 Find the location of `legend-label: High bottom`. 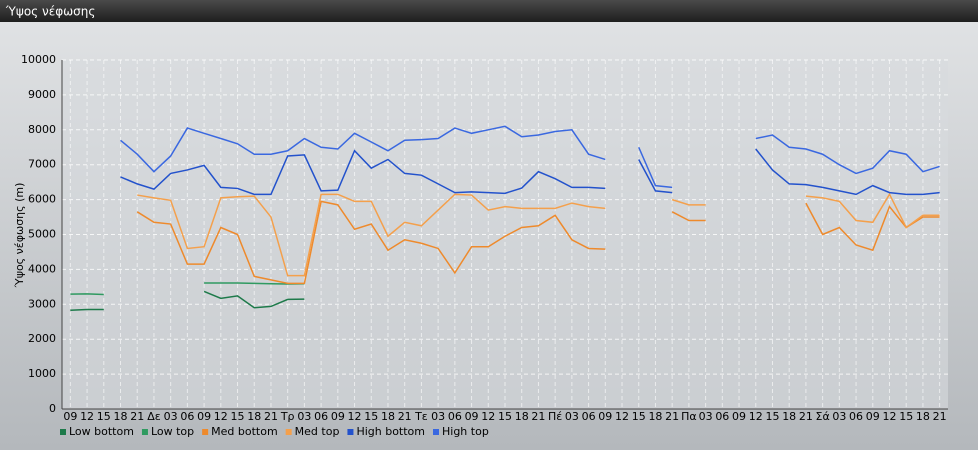

legend-label: High bottom is located at coordinates (390, 431).